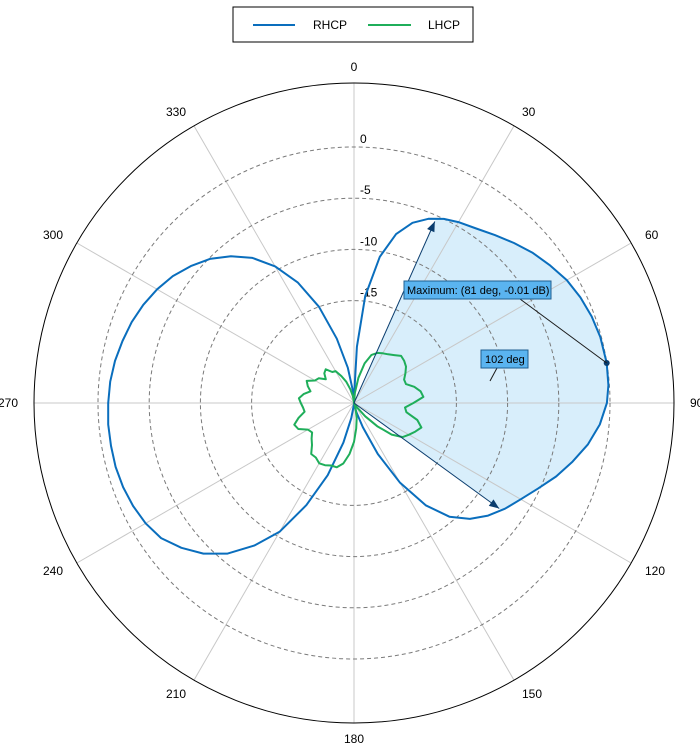 This screenshot has width=700, height=750. Describe the element at coordinates (9, 403) in the screenshot. I see `angle-tick-label: 270` at that location.